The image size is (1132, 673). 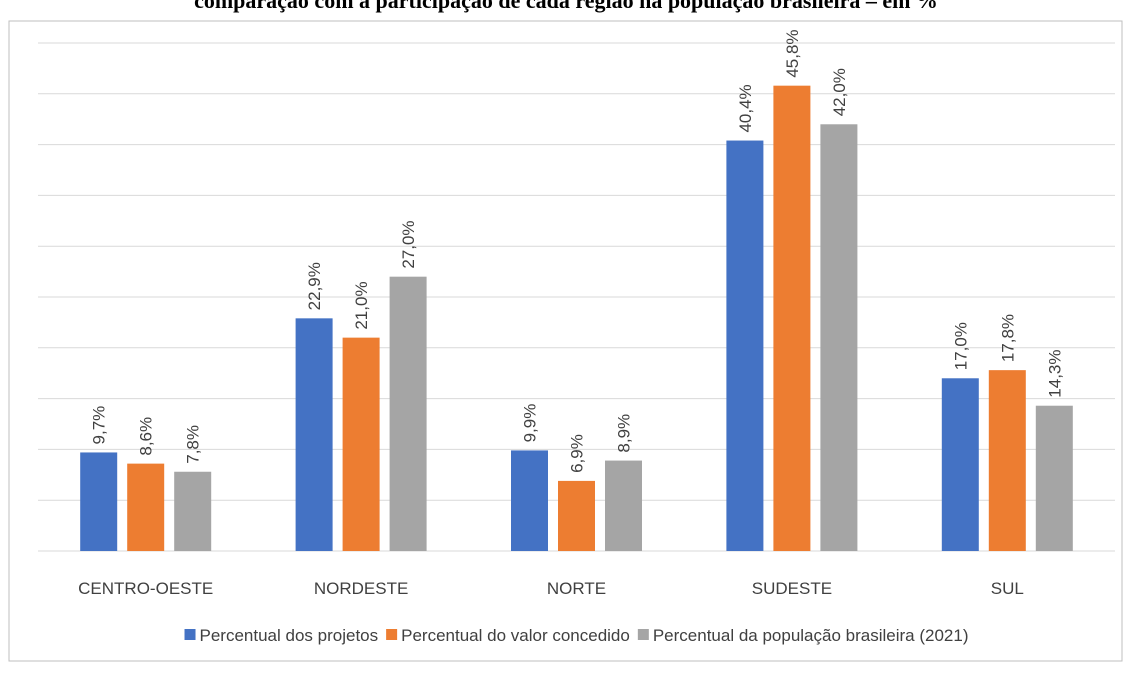 What do you see at coordinates (361, 588) in the screenshot?
I see `x-tick-label: NORDESTE` at bounding box center [361, 588].